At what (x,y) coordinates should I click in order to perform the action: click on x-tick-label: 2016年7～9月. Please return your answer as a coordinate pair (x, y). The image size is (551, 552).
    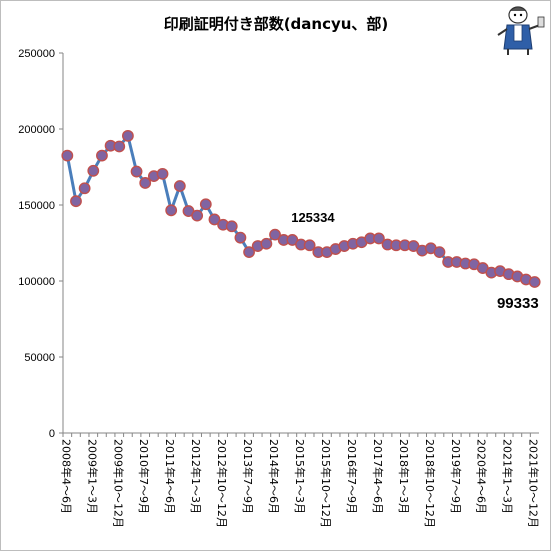
    Looking at the image, I should click on (352, 476).